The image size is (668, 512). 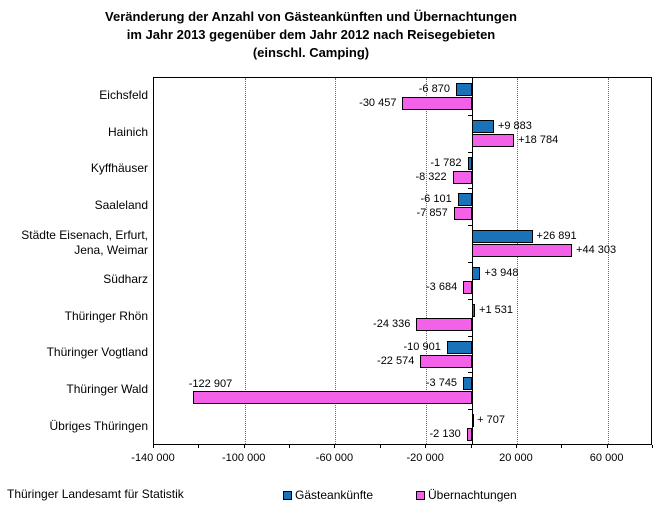 What do you see at coordinates (210, 384) in the screenshot?
I see `bar-value-label: -122 907` at bounding box center [210, 384].